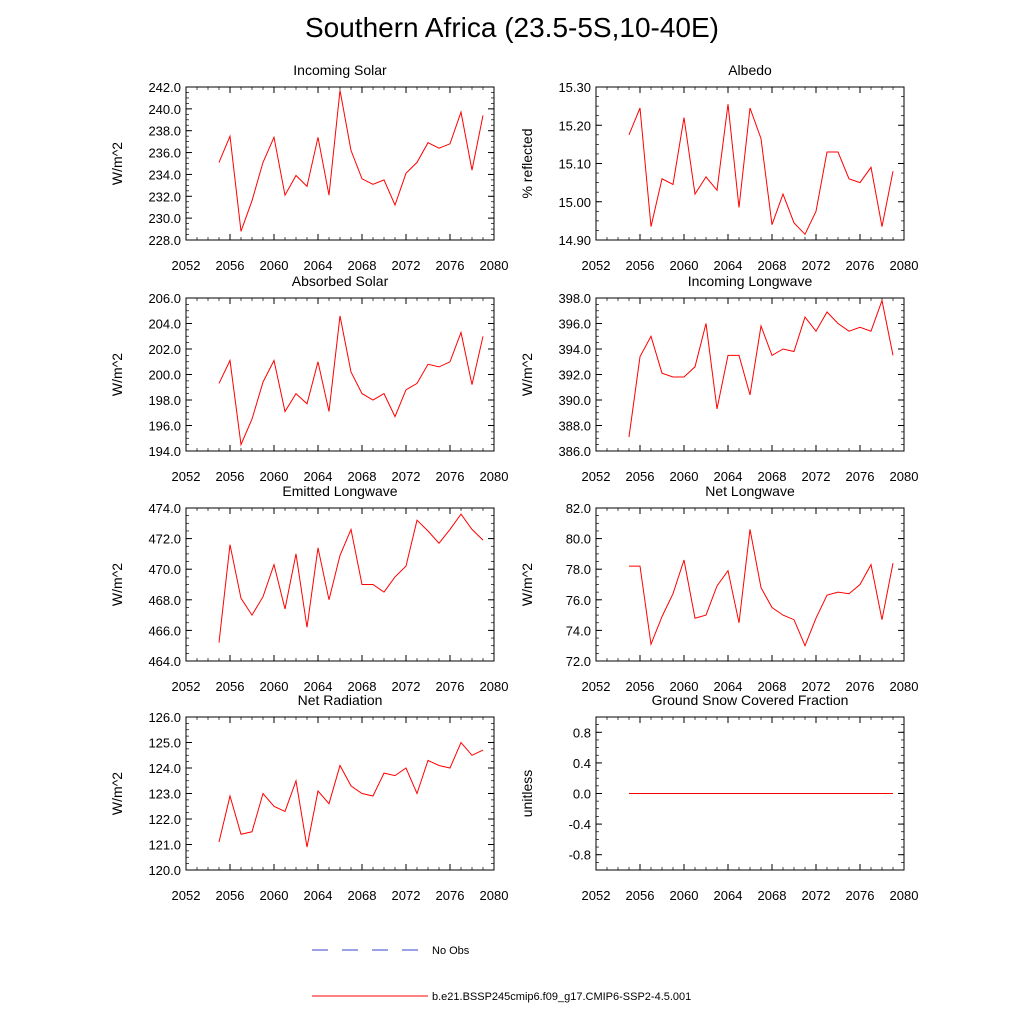 Image resolution: width=1024 pixels, height=1024 pixels. What do you see at coordinates (164, 661) in the screenshot?
I see `panel-5-ytick-label: 464.0` at bounding box center [164, 661].